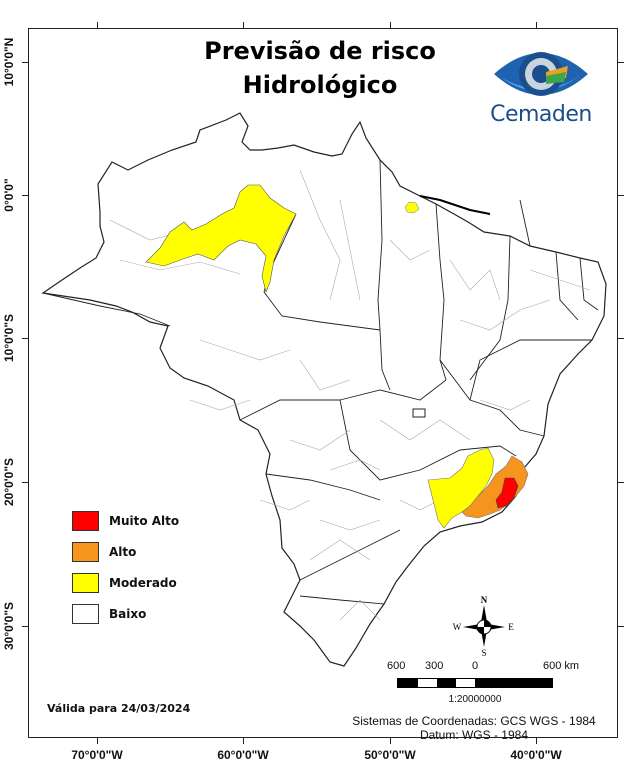 This screenshot has width=642, height=768. I want to click on compass-n: N, so click(484, 600).